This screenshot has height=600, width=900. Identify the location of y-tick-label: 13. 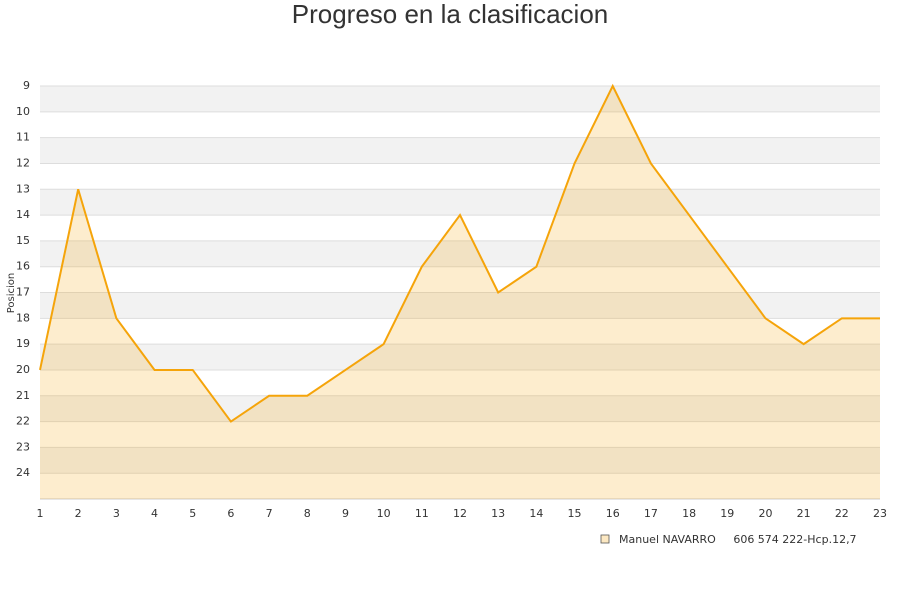
(23, 188).